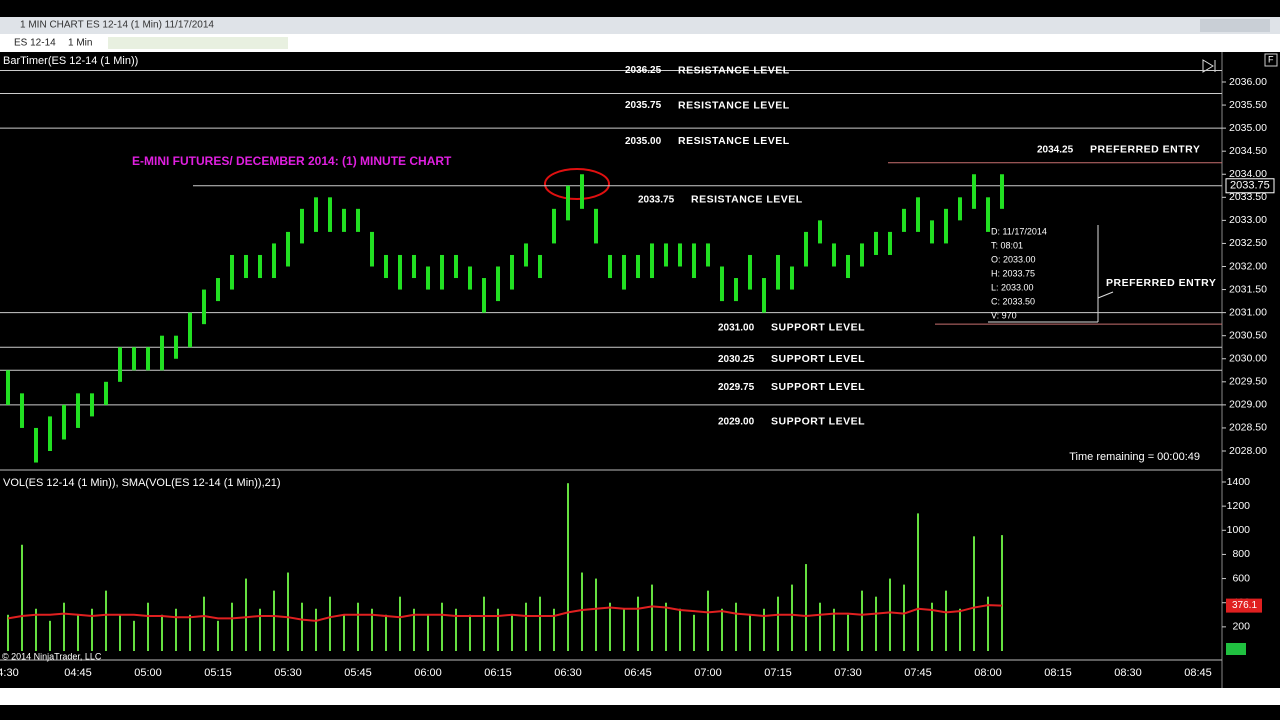 The height and width of the screenshot is (720, 1280). What do you see at coordinates (1198, 673) in the screenshot?
I see `x-tick-label: 08:45` at bounding box center [1198, 673].